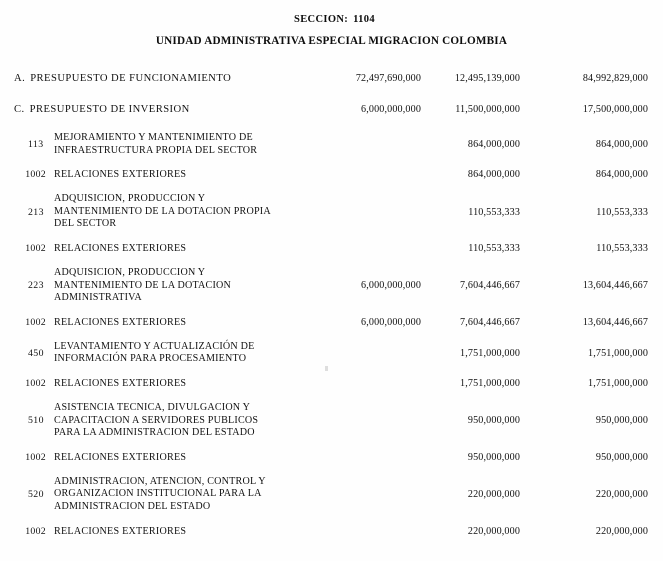  I want to click on scan-artifact-speck, so click(326, 368).